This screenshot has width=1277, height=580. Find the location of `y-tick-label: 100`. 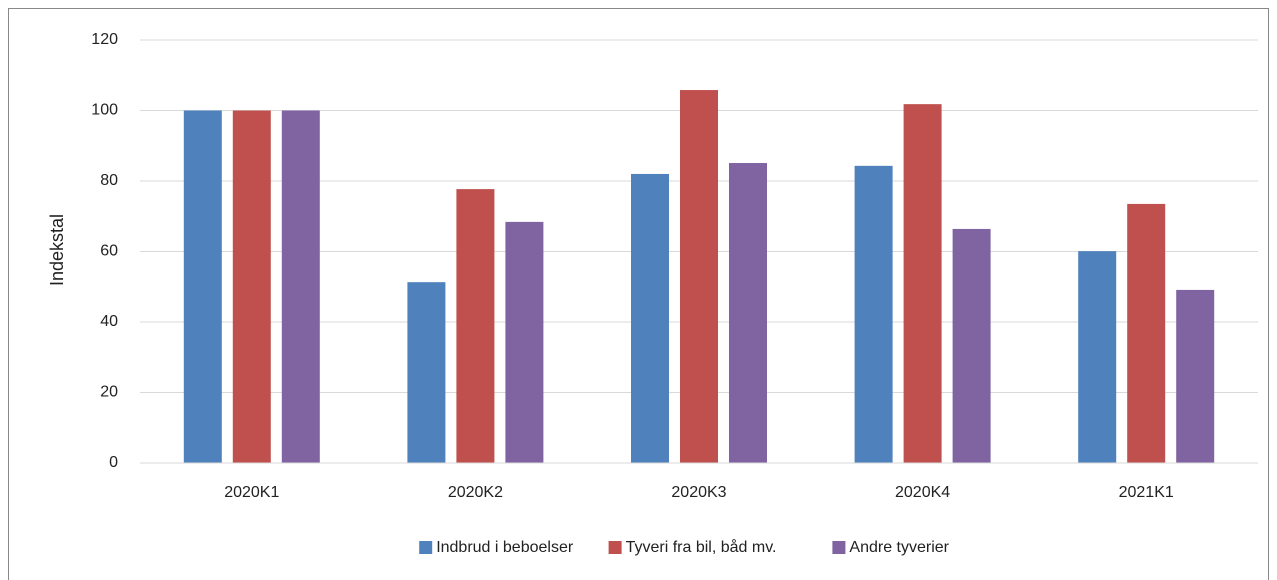

y-tick-label: 100 is located at coordinates (104, 110).